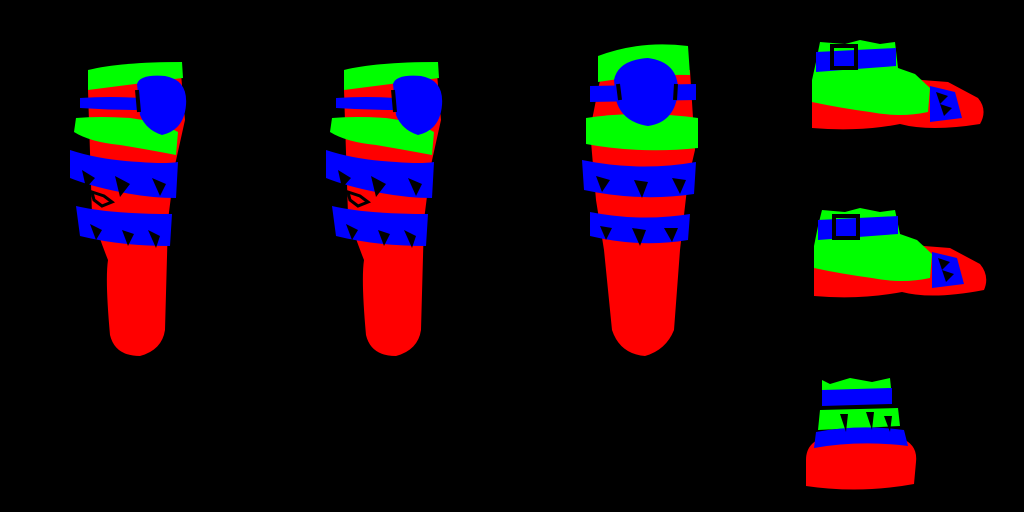 Image resolution: width=1024 pixels, height=512 pixels. I want to click on boot-front, so click(861, 434).